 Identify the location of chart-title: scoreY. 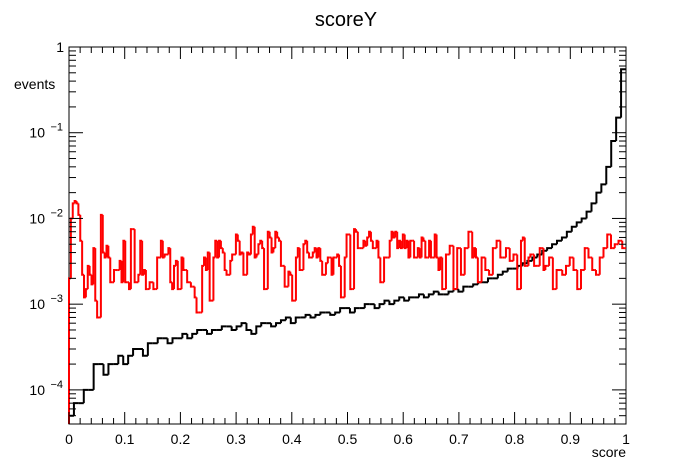
(346, 20).